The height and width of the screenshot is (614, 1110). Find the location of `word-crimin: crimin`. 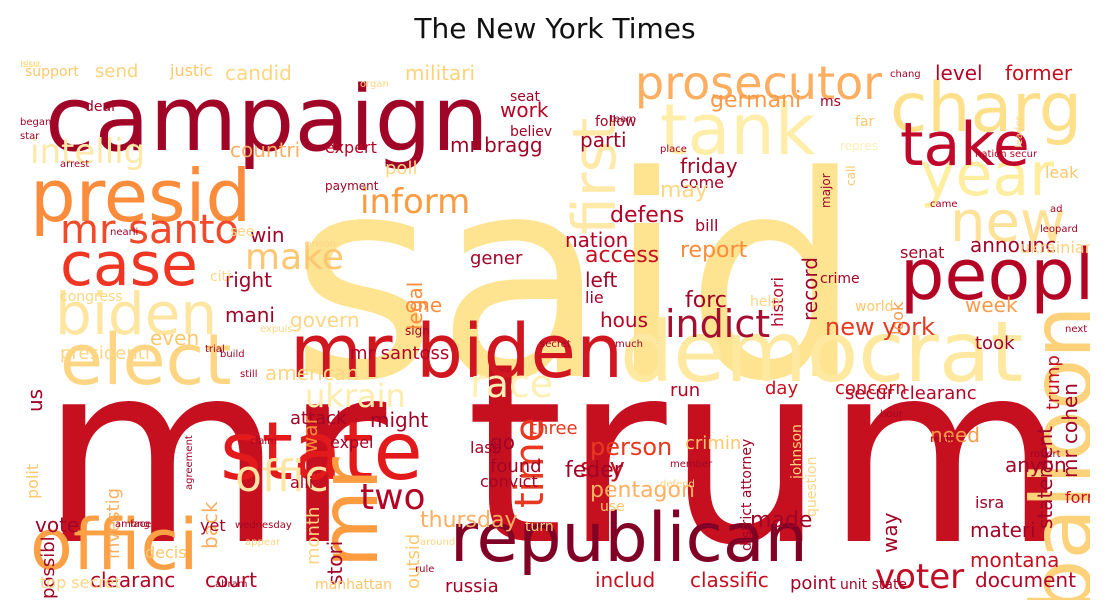

word-crimin: crimin is located at coordinates (713, 443).